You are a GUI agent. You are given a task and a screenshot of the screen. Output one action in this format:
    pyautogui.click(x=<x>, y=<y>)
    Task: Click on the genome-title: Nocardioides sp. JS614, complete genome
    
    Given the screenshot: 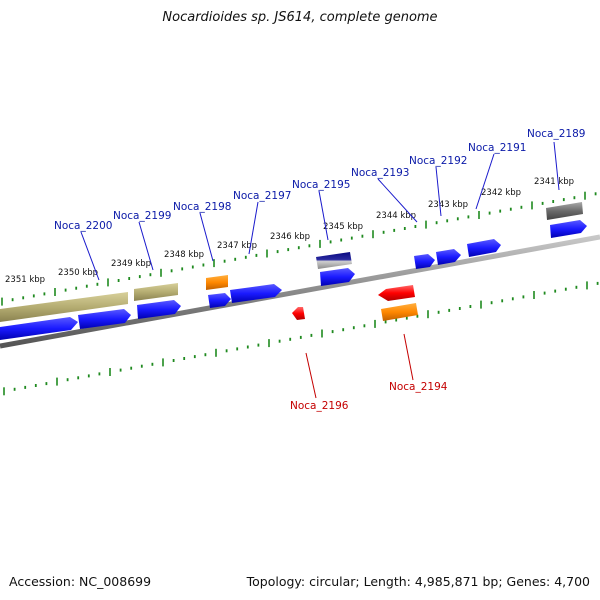 What is the action you would take?
    pyautogui.click(x=300, y=17)
    